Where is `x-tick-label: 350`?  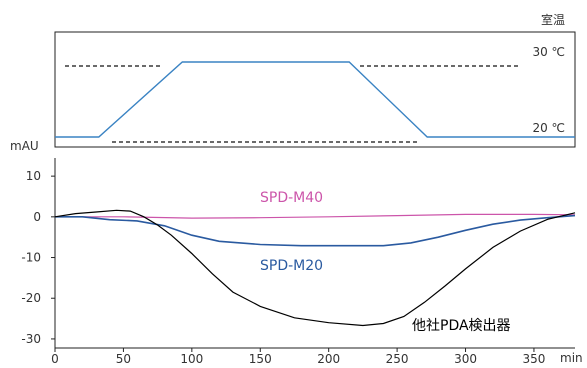 x-tick-label: 350 is located at coordinates (533, 359).